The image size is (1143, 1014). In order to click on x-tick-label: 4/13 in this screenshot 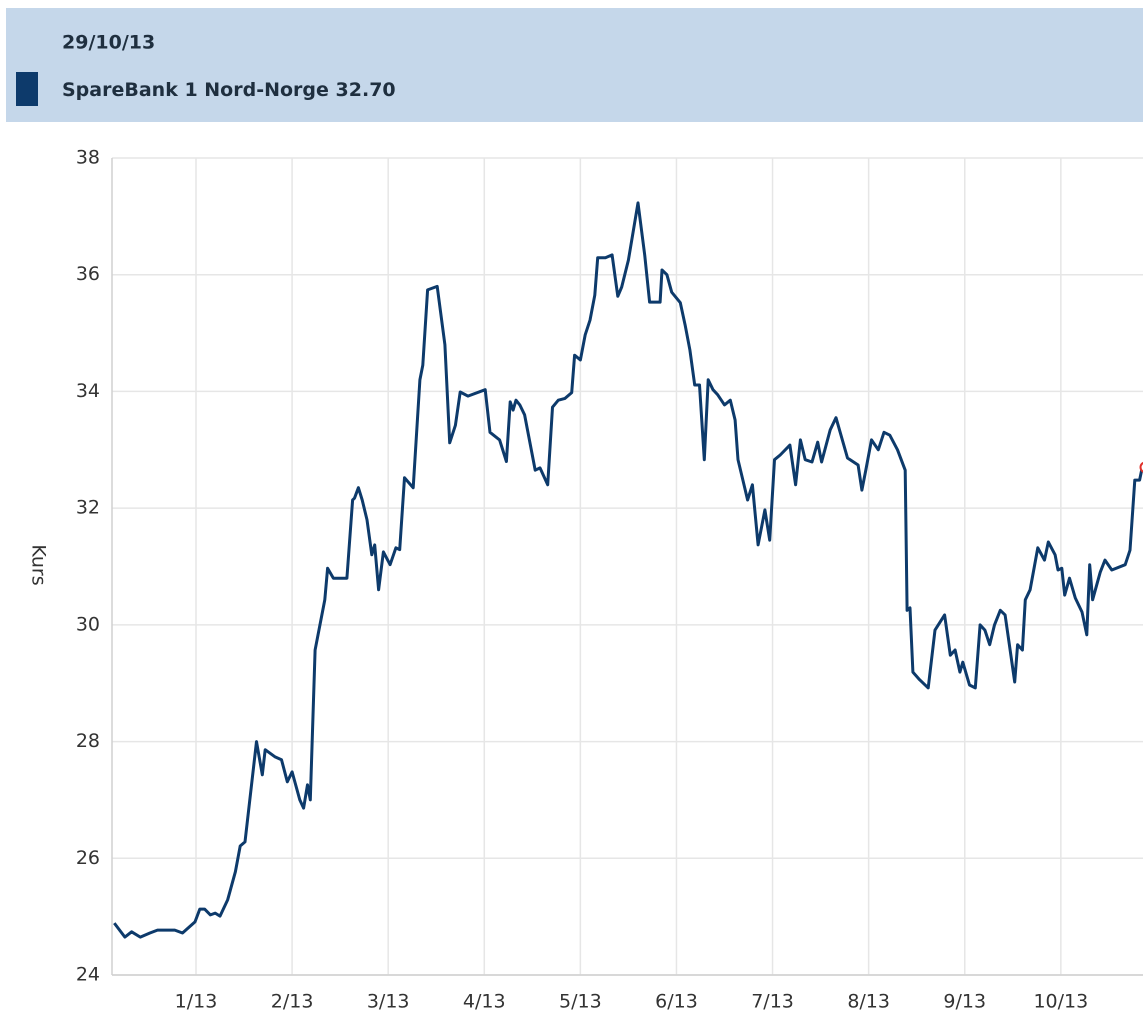, I will do `click(484, 1002)`.